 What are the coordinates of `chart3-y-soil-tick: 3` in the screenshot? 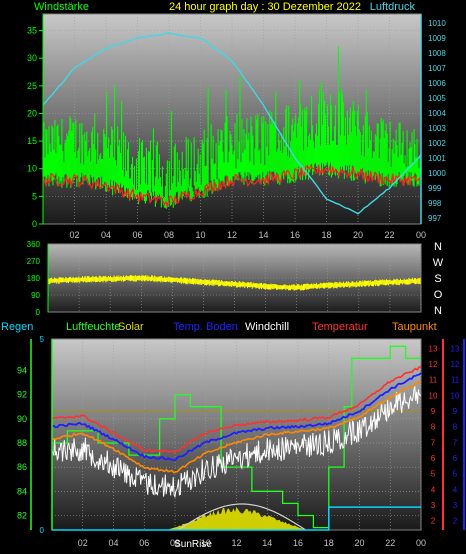 It's located at (455, 505).